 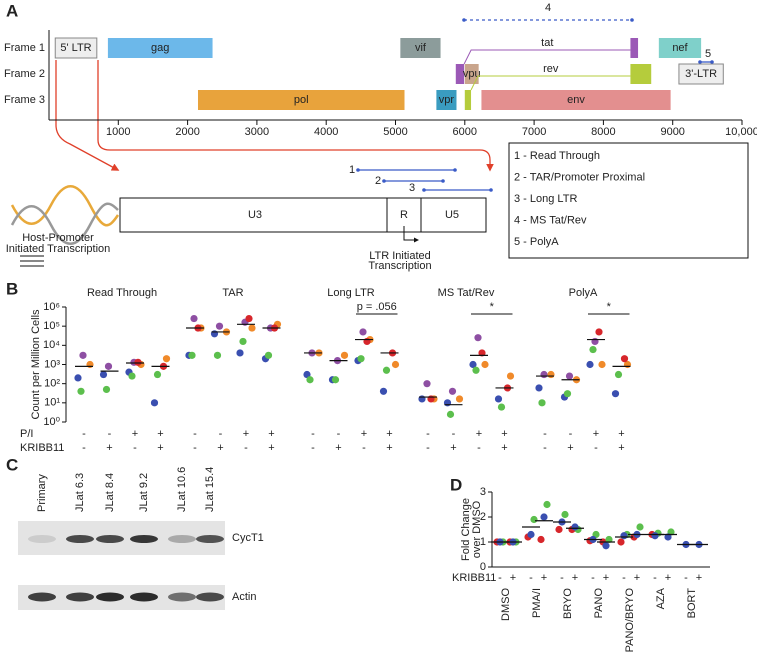 I want to click on gene-label: tat, so click(x=547, y=43).